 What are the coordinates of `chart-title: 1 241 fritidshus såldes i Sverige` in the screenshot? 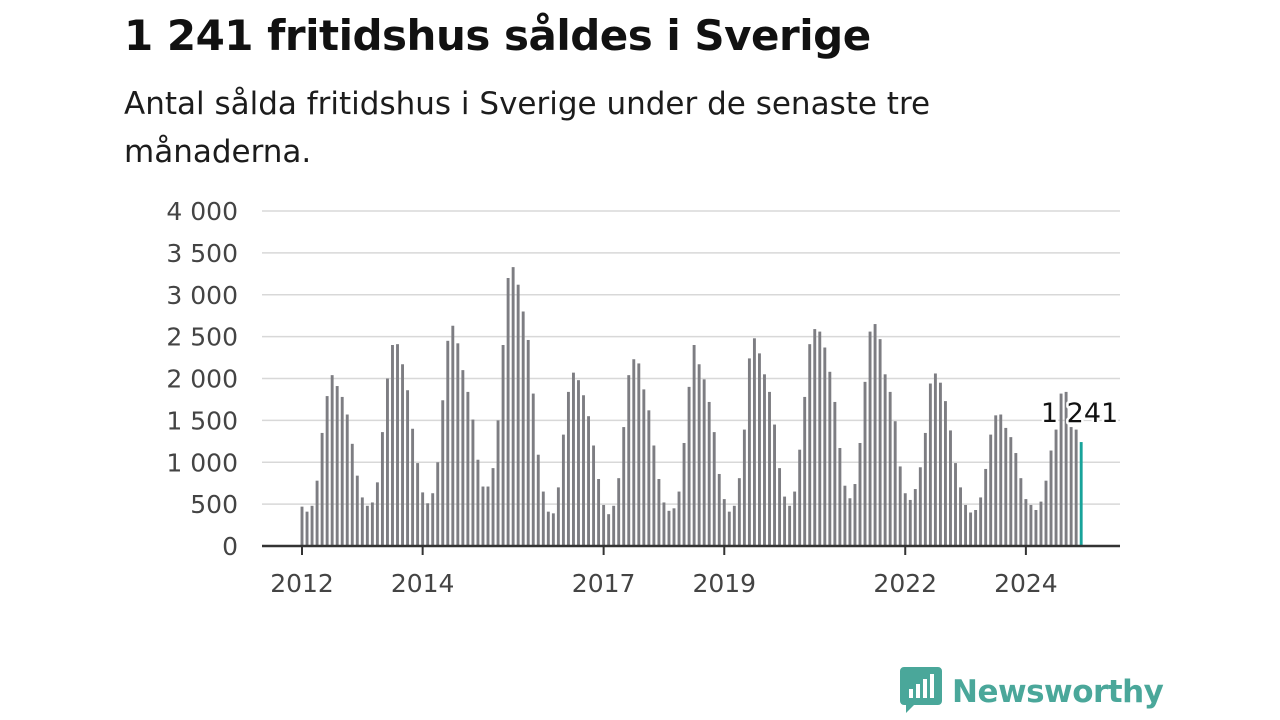 It's located at (497, 35).